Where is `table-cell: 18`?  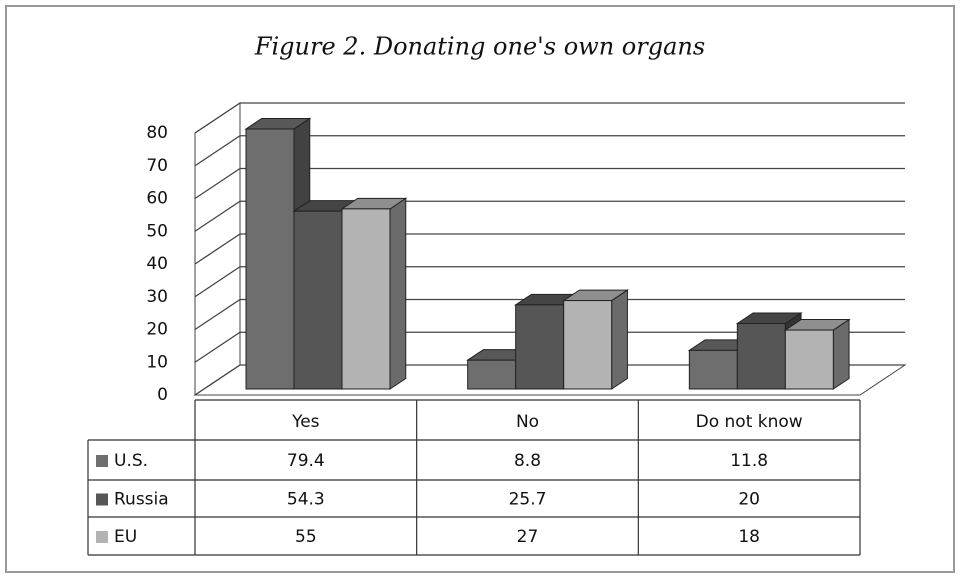 table-cell: 18 is located at coordinates (749, 537).